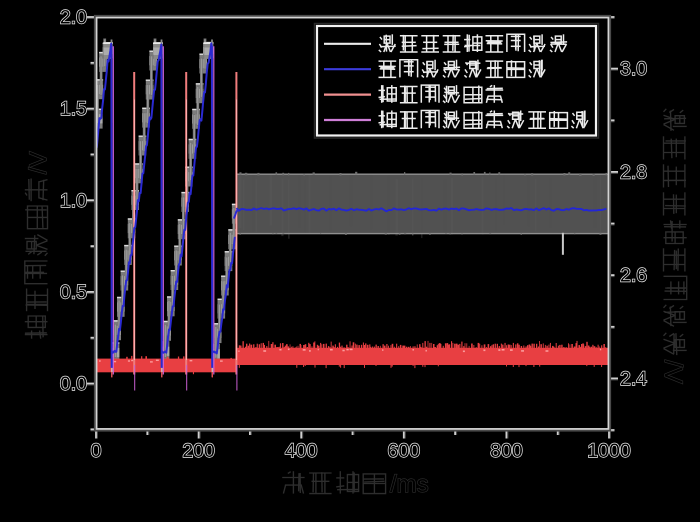 The width and height of the screenshot is (700, 522). What do you see at coordinates (633, 379) in the screenshot?
I see `svg-text: 2.4` at bounding box center [633, 379].